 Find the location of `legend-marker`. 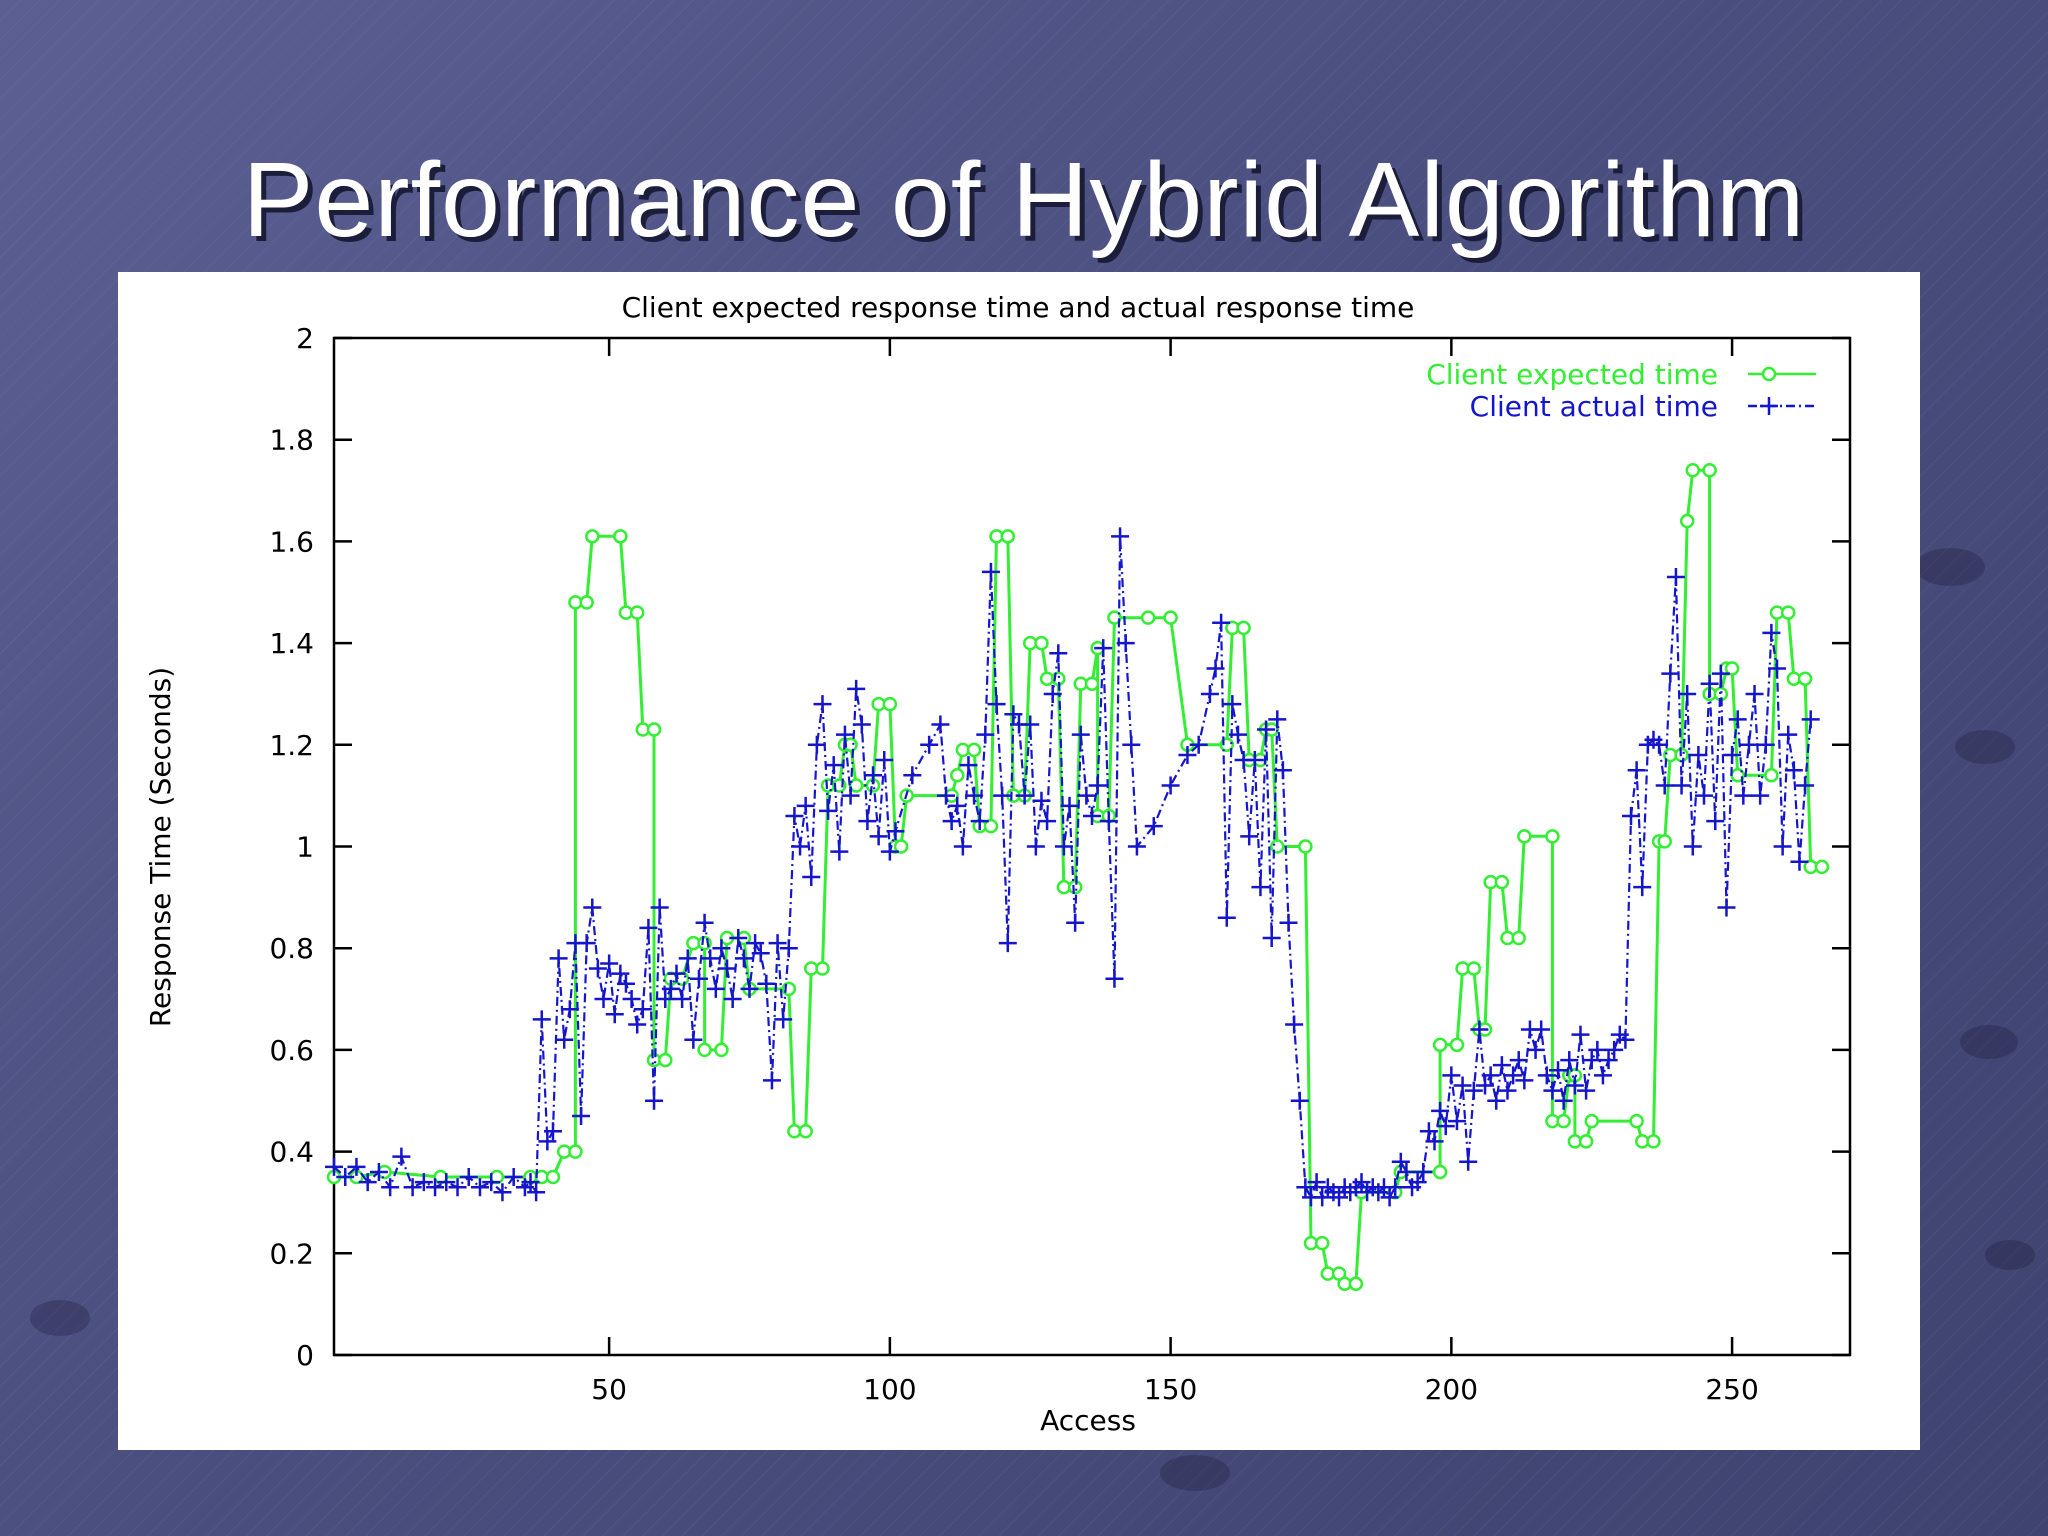

legend-marker is located at coordinates (1769, 406).